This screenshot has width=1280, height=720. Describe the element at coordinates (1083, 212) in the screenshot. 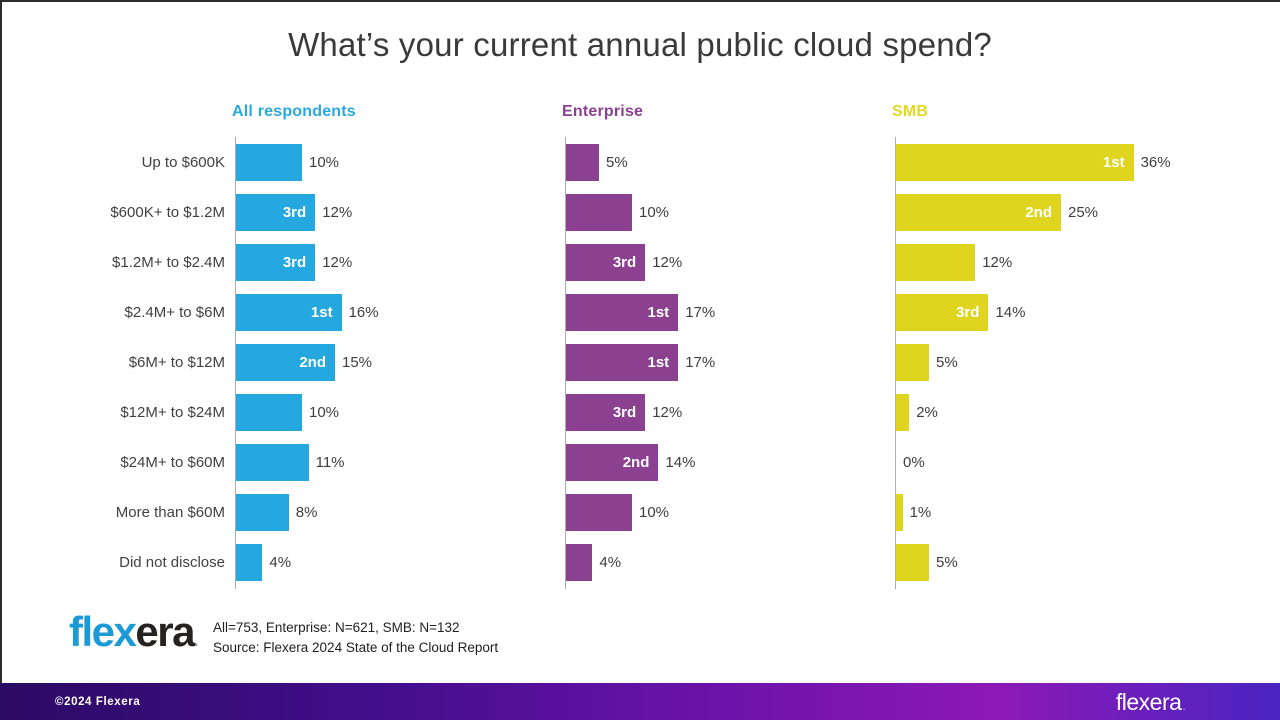

I see `bar-value-label: 25%` at that location.